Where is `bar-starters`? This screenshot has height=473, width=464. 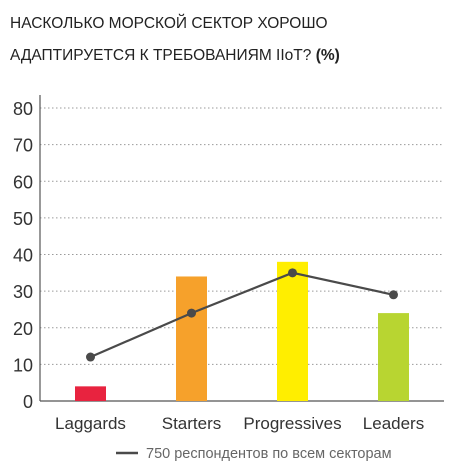
bar-starters is located at coordinates (191, 338).